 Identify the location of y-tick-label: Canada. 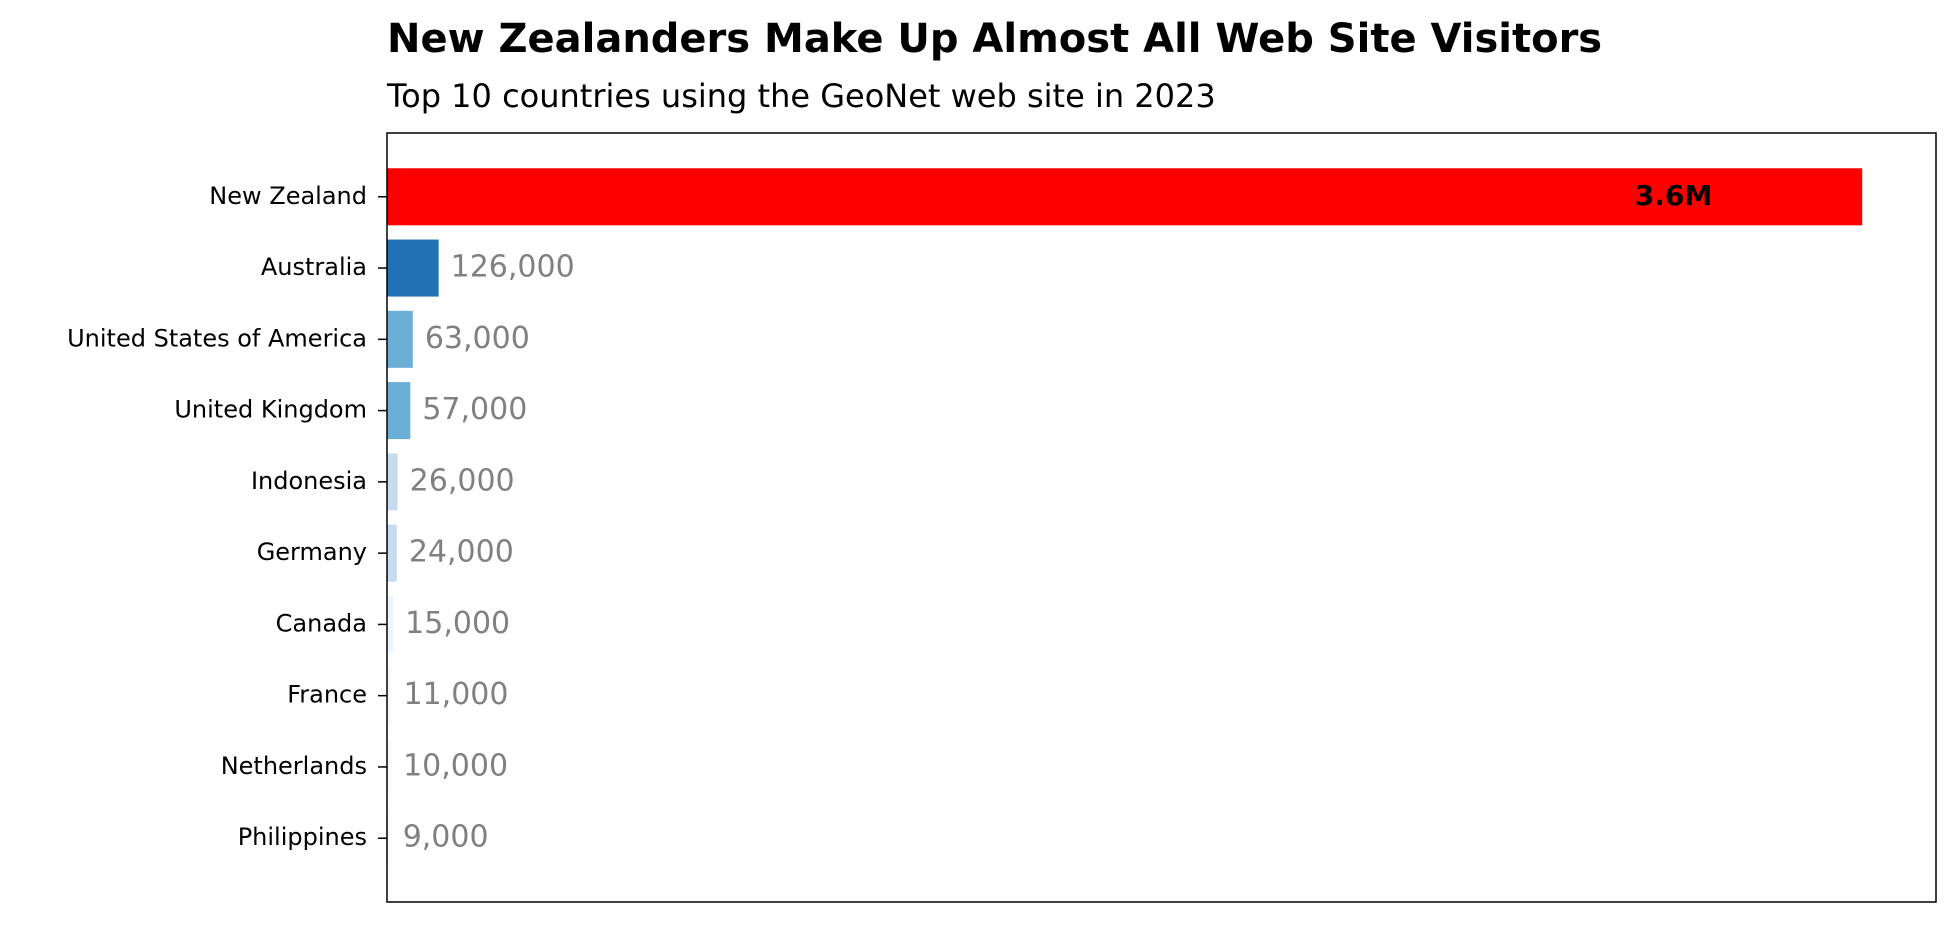
(321, 623).